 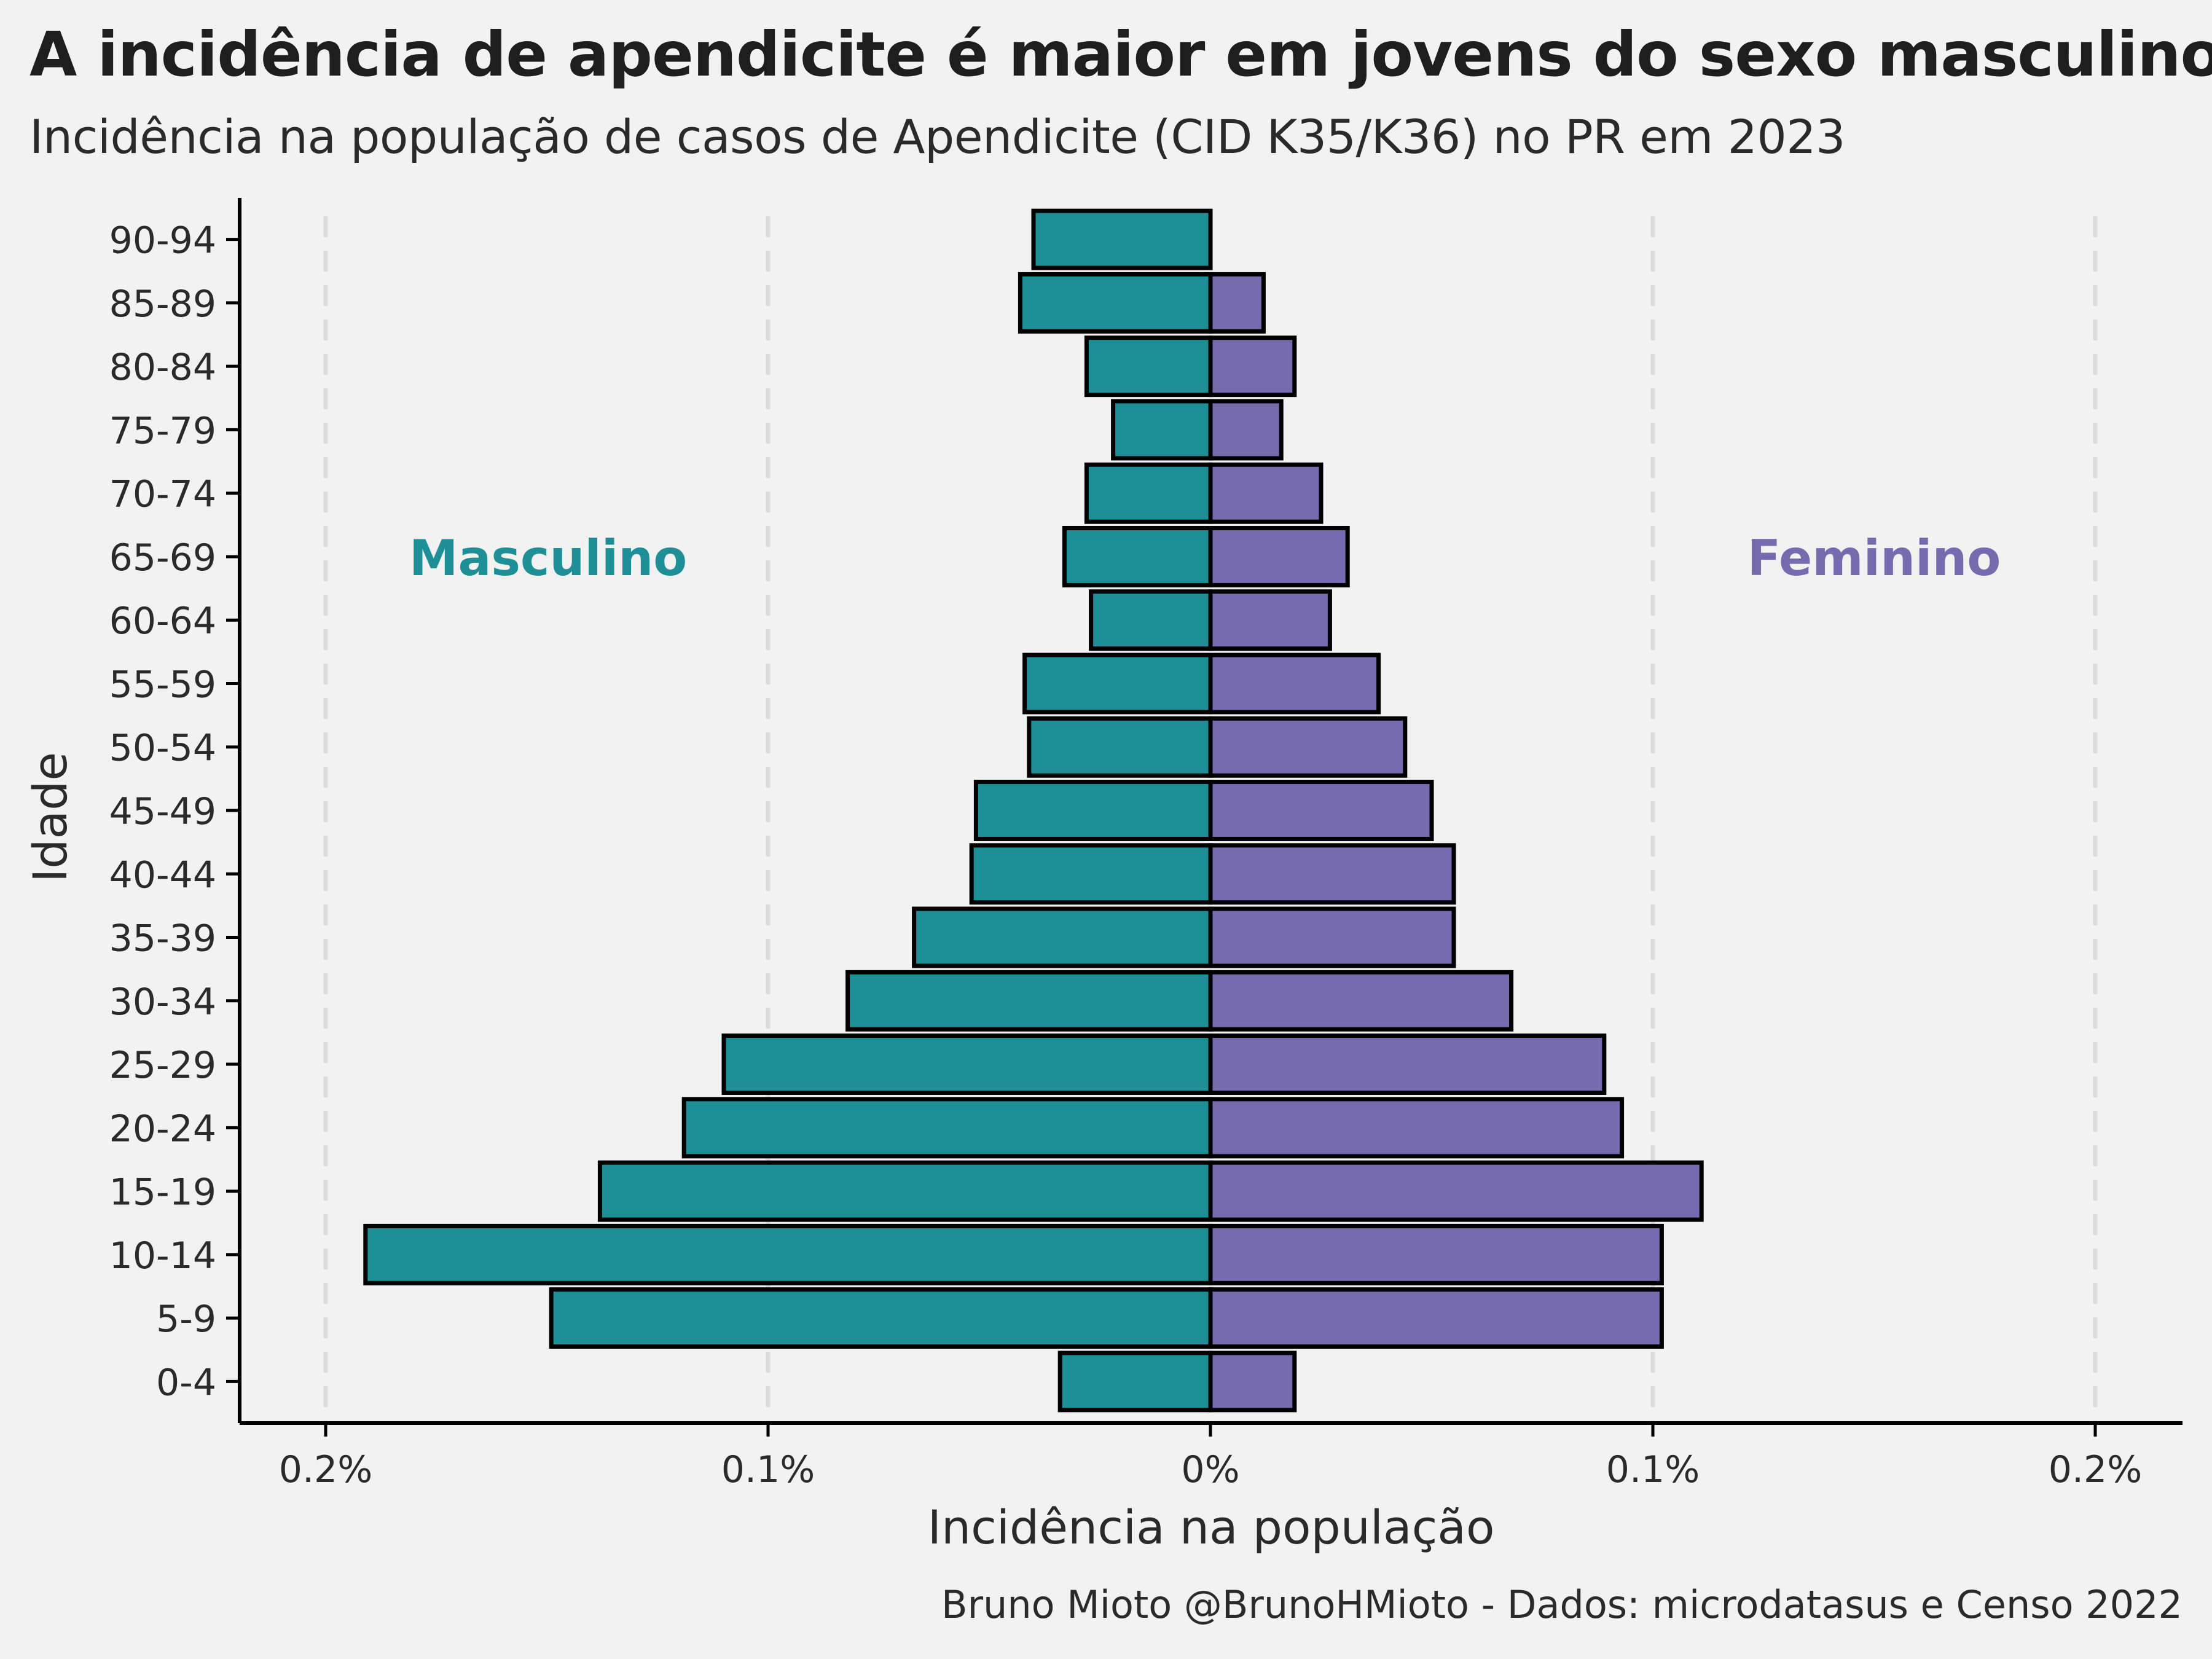 I want to click on y-axis-title: Idade, so click(x=50, y=817).